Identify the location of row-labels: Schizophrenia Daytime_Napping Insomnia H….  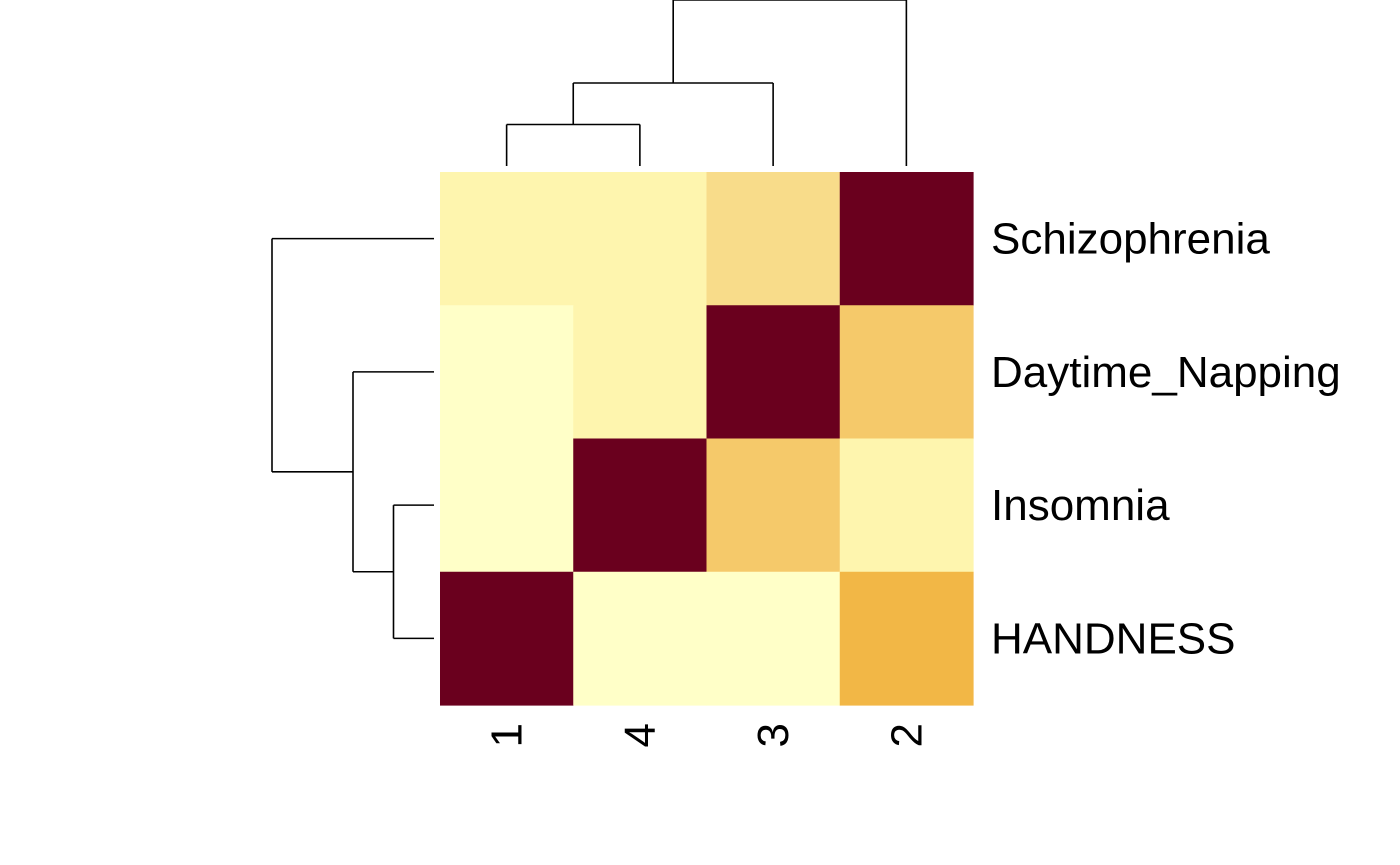
(1166, 439).